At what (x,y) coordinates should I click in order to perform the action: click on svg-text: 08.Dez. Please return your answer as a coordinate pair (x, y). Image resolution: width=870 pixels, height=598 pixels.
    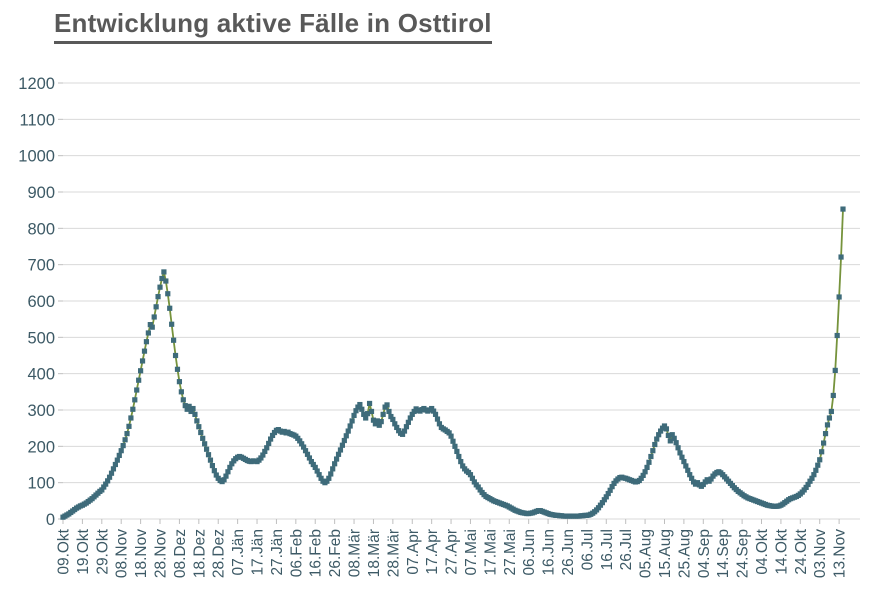
    Looking at the image, I should click on (180, 553).